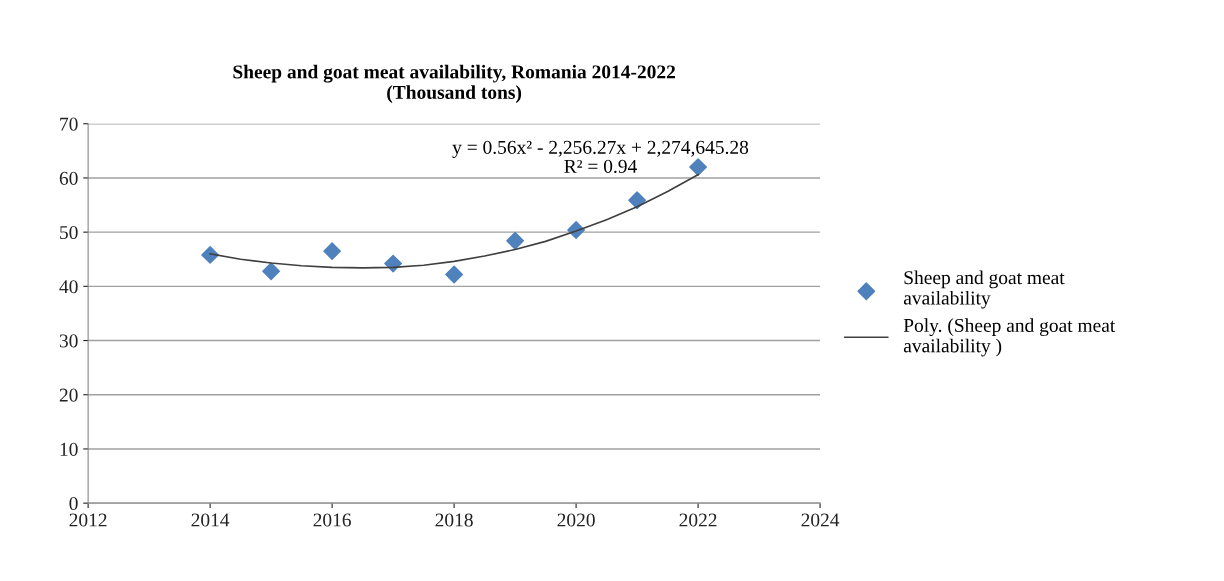  I want to click on x-tick-label: 2018, so click(454, 520).